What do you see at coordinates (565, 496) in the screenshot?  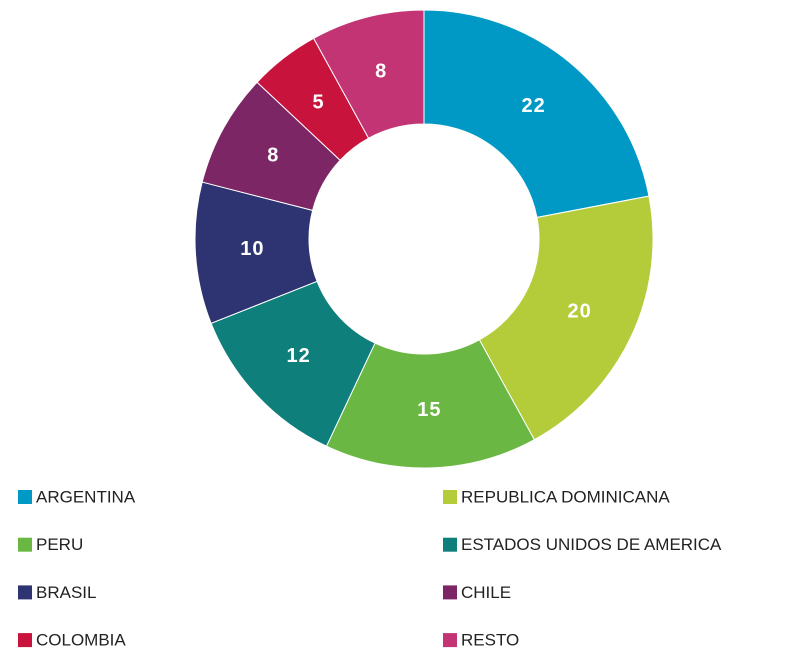 I see `legend-label: REPUBLICA DOMINICANA` at bounding box center [565, 496].